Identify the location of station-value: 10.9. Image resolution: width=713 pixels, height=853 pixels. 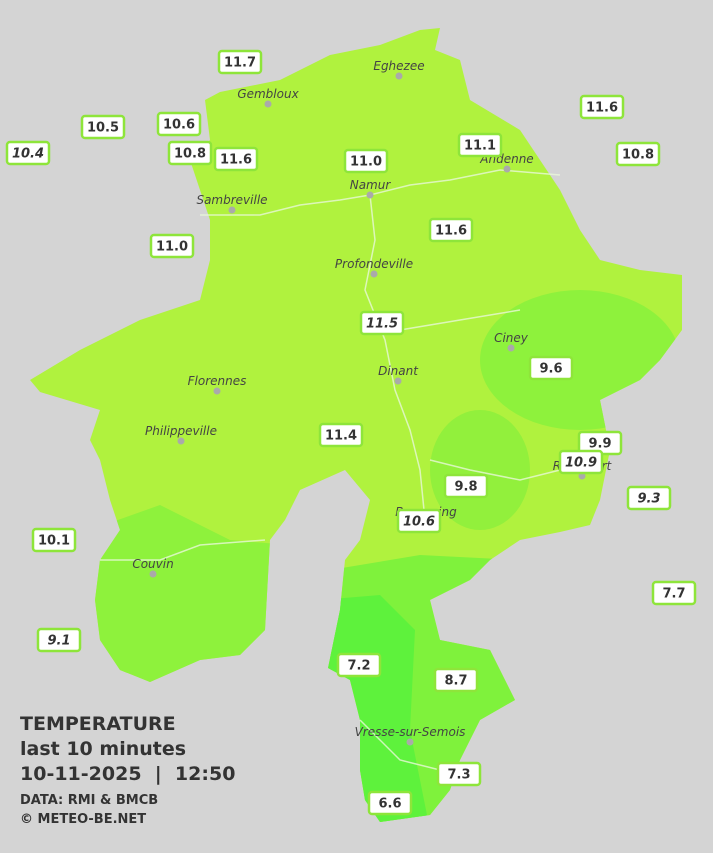
(581, 463).